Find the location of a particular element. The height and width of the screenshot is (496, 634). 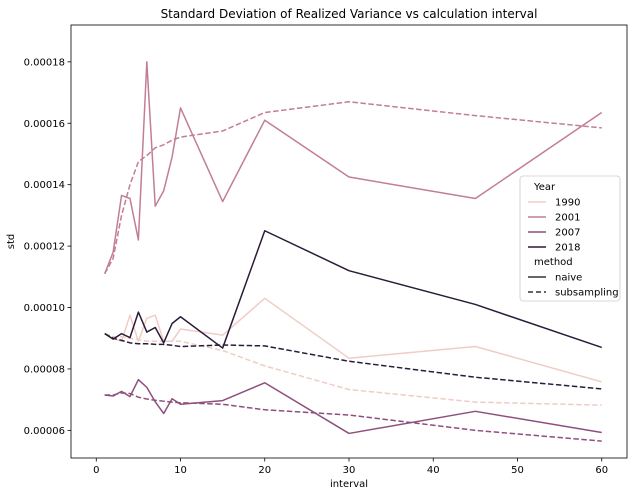

series-line-1990-naive is located at coordinates (353, 340).